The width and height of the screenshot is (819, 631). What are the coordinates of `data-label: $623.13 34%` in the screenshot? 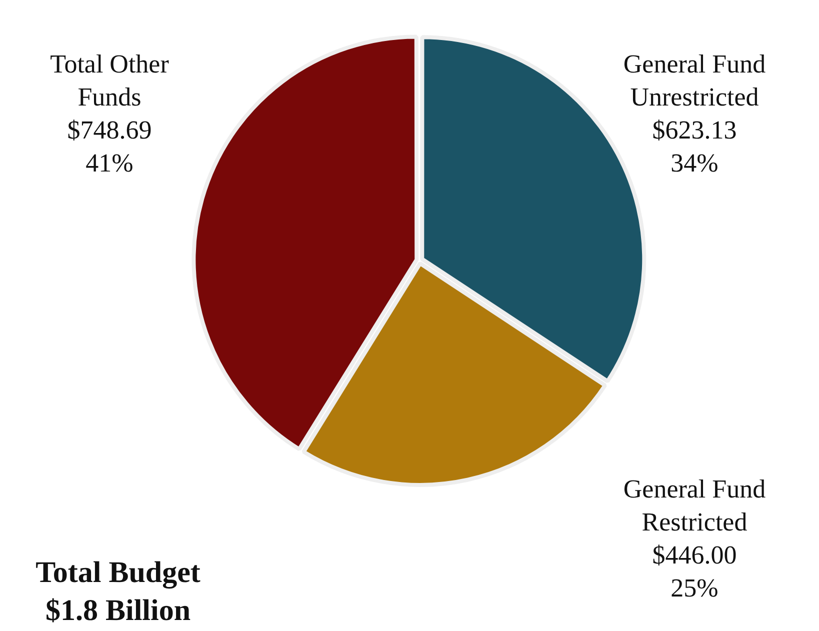 It's located at (694, 146).